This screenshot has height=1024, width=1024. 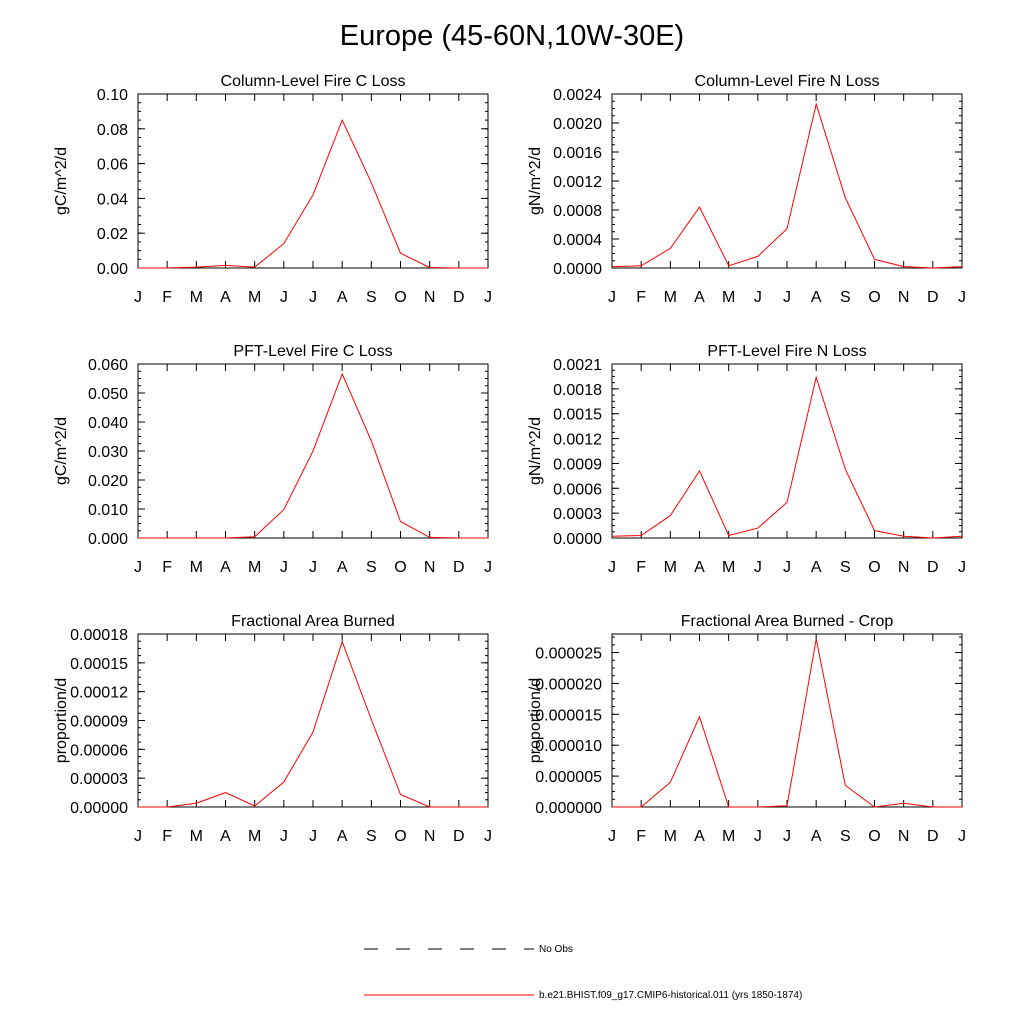 I want to click on chart-title: Column-Level Fire N Loss, so click(x=787, y=81).